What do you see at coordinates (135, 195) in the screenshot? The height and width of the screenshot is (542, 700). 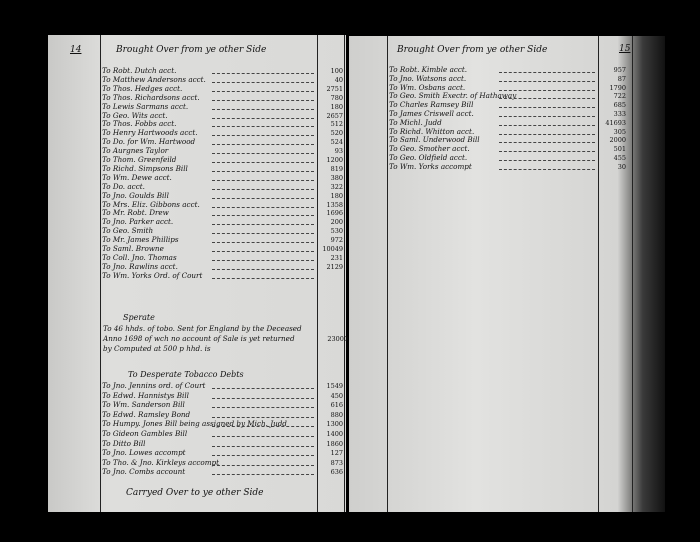 I see `entry-text: To Jno. Goulds Bill` at bounding box center [135, 195].